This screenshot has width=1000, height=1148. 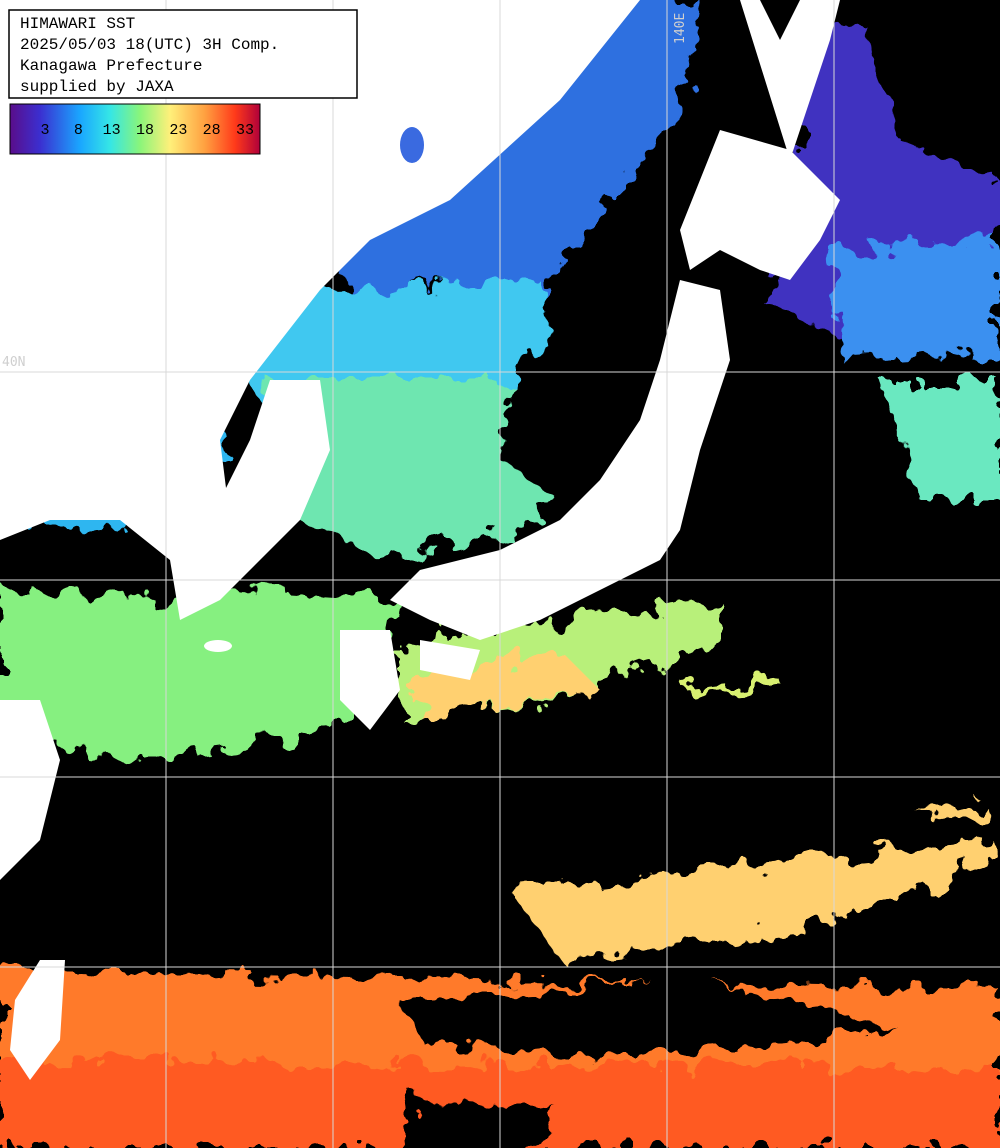 I want to click on colorbar-ticks: 3 8 13 18 23 28 33, so click(x=147, y=130).